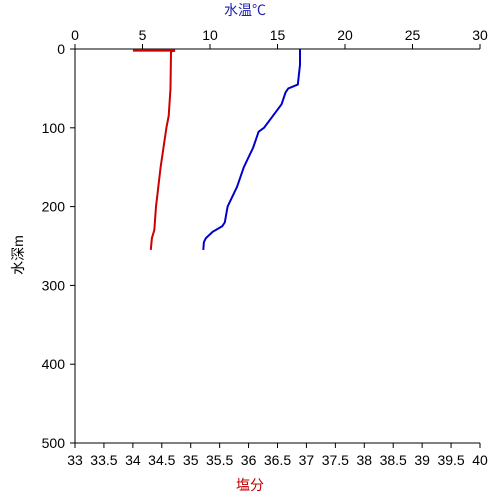 This screenshot has height=500, width=500. What do you see at coordinates (61, 49) in the screenshot?
I see `y-tick-label: 0` at bounding box center [61, 49].